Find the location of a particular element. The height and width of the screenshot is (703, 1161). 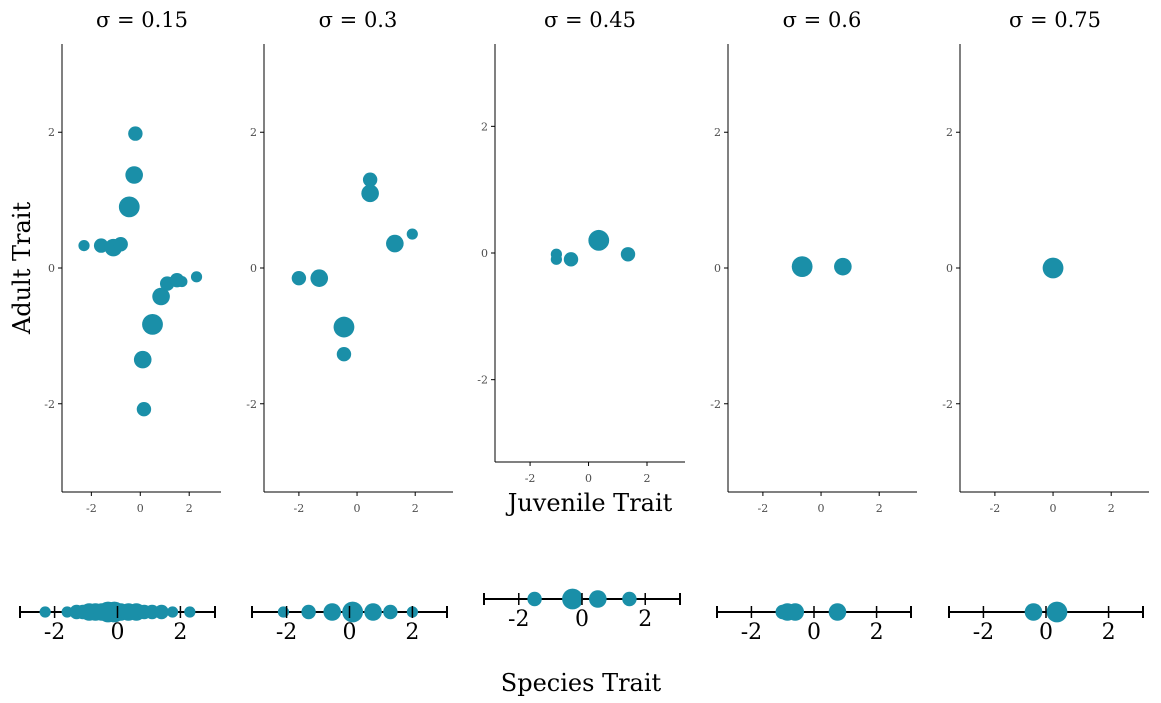

panel-4: σ = 0.6 -2 0 2 -2 0 2 is located at coordinates (813, 261).